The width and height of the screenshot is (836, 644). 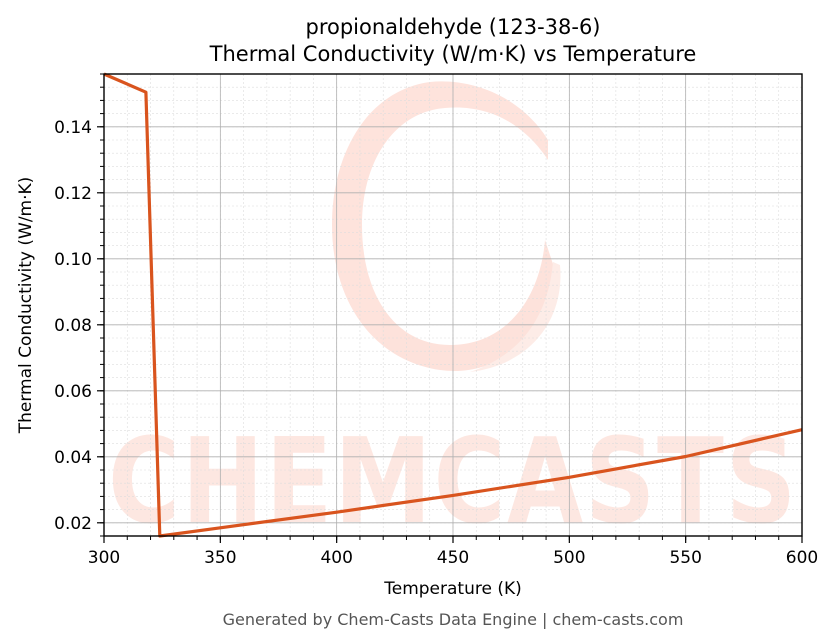 I want to click on y-axis: 0.02 0.04 0.06 0.08 0.10 0.12 0.14, so click(x=79, y=305).